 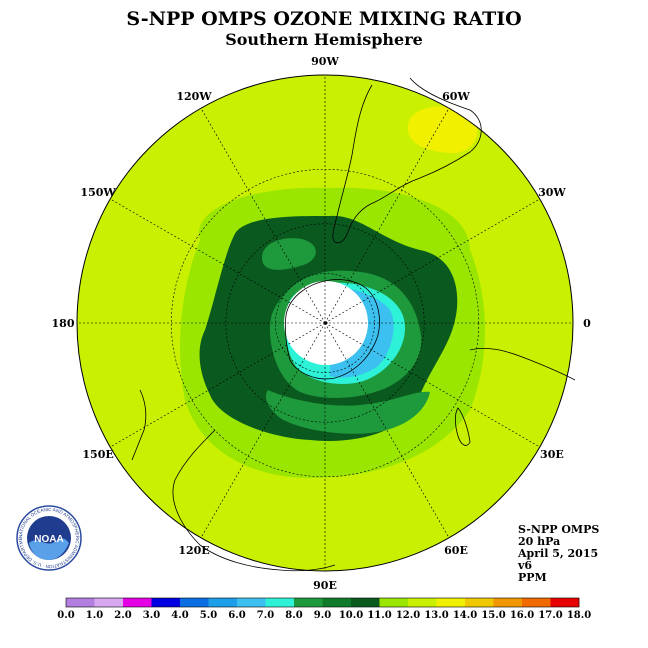 I want to click on pole-marker, so click(x=326, y=323).